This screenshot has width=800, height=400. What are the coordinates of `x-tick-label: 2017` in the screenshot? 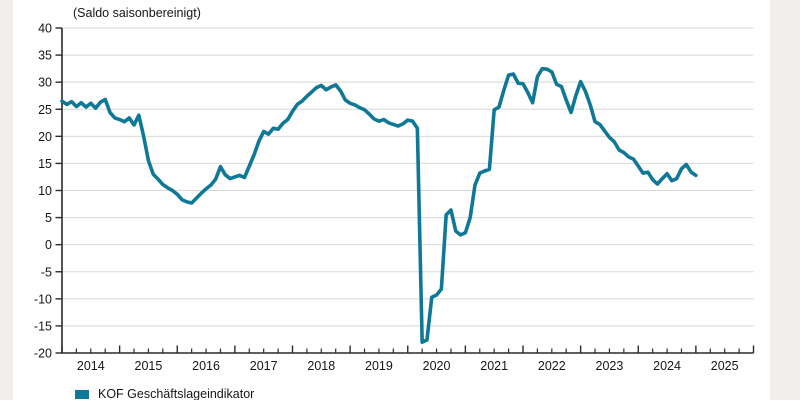 It's located at (264, 366).